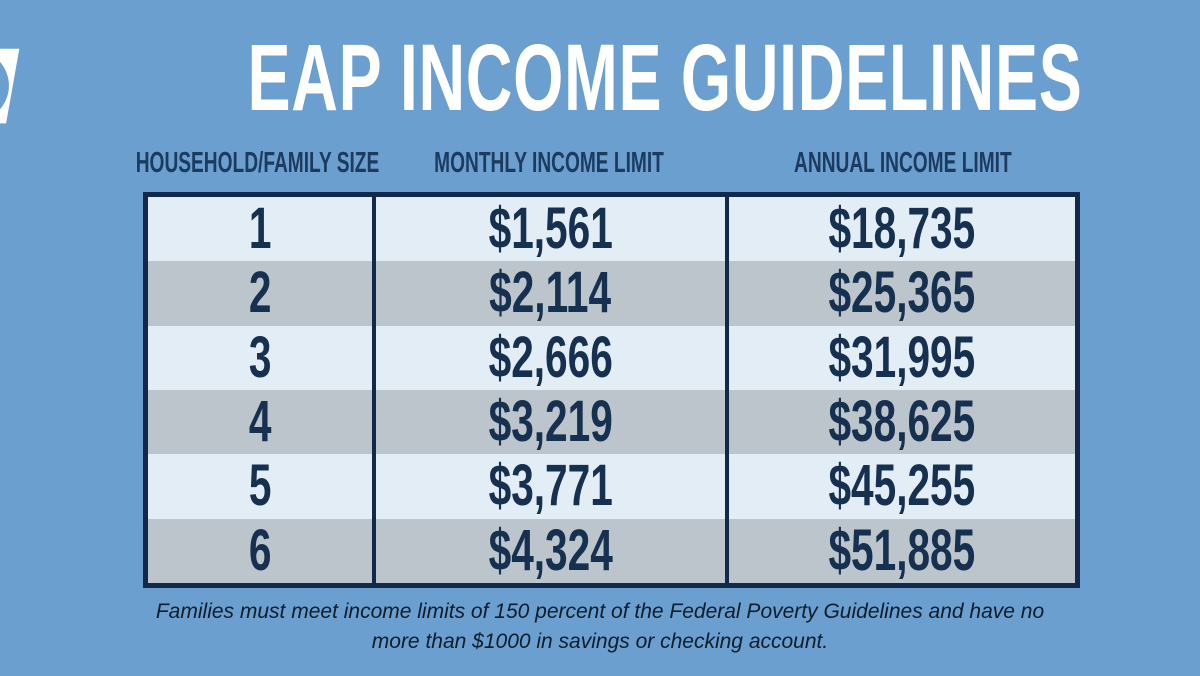 Image resolution: width=1200 pixels, height=676 pixels. What do you see at coordinates (260, 550) in the screenshot?
I see `cell-household-size: 6` at bounding box center [260, 550].